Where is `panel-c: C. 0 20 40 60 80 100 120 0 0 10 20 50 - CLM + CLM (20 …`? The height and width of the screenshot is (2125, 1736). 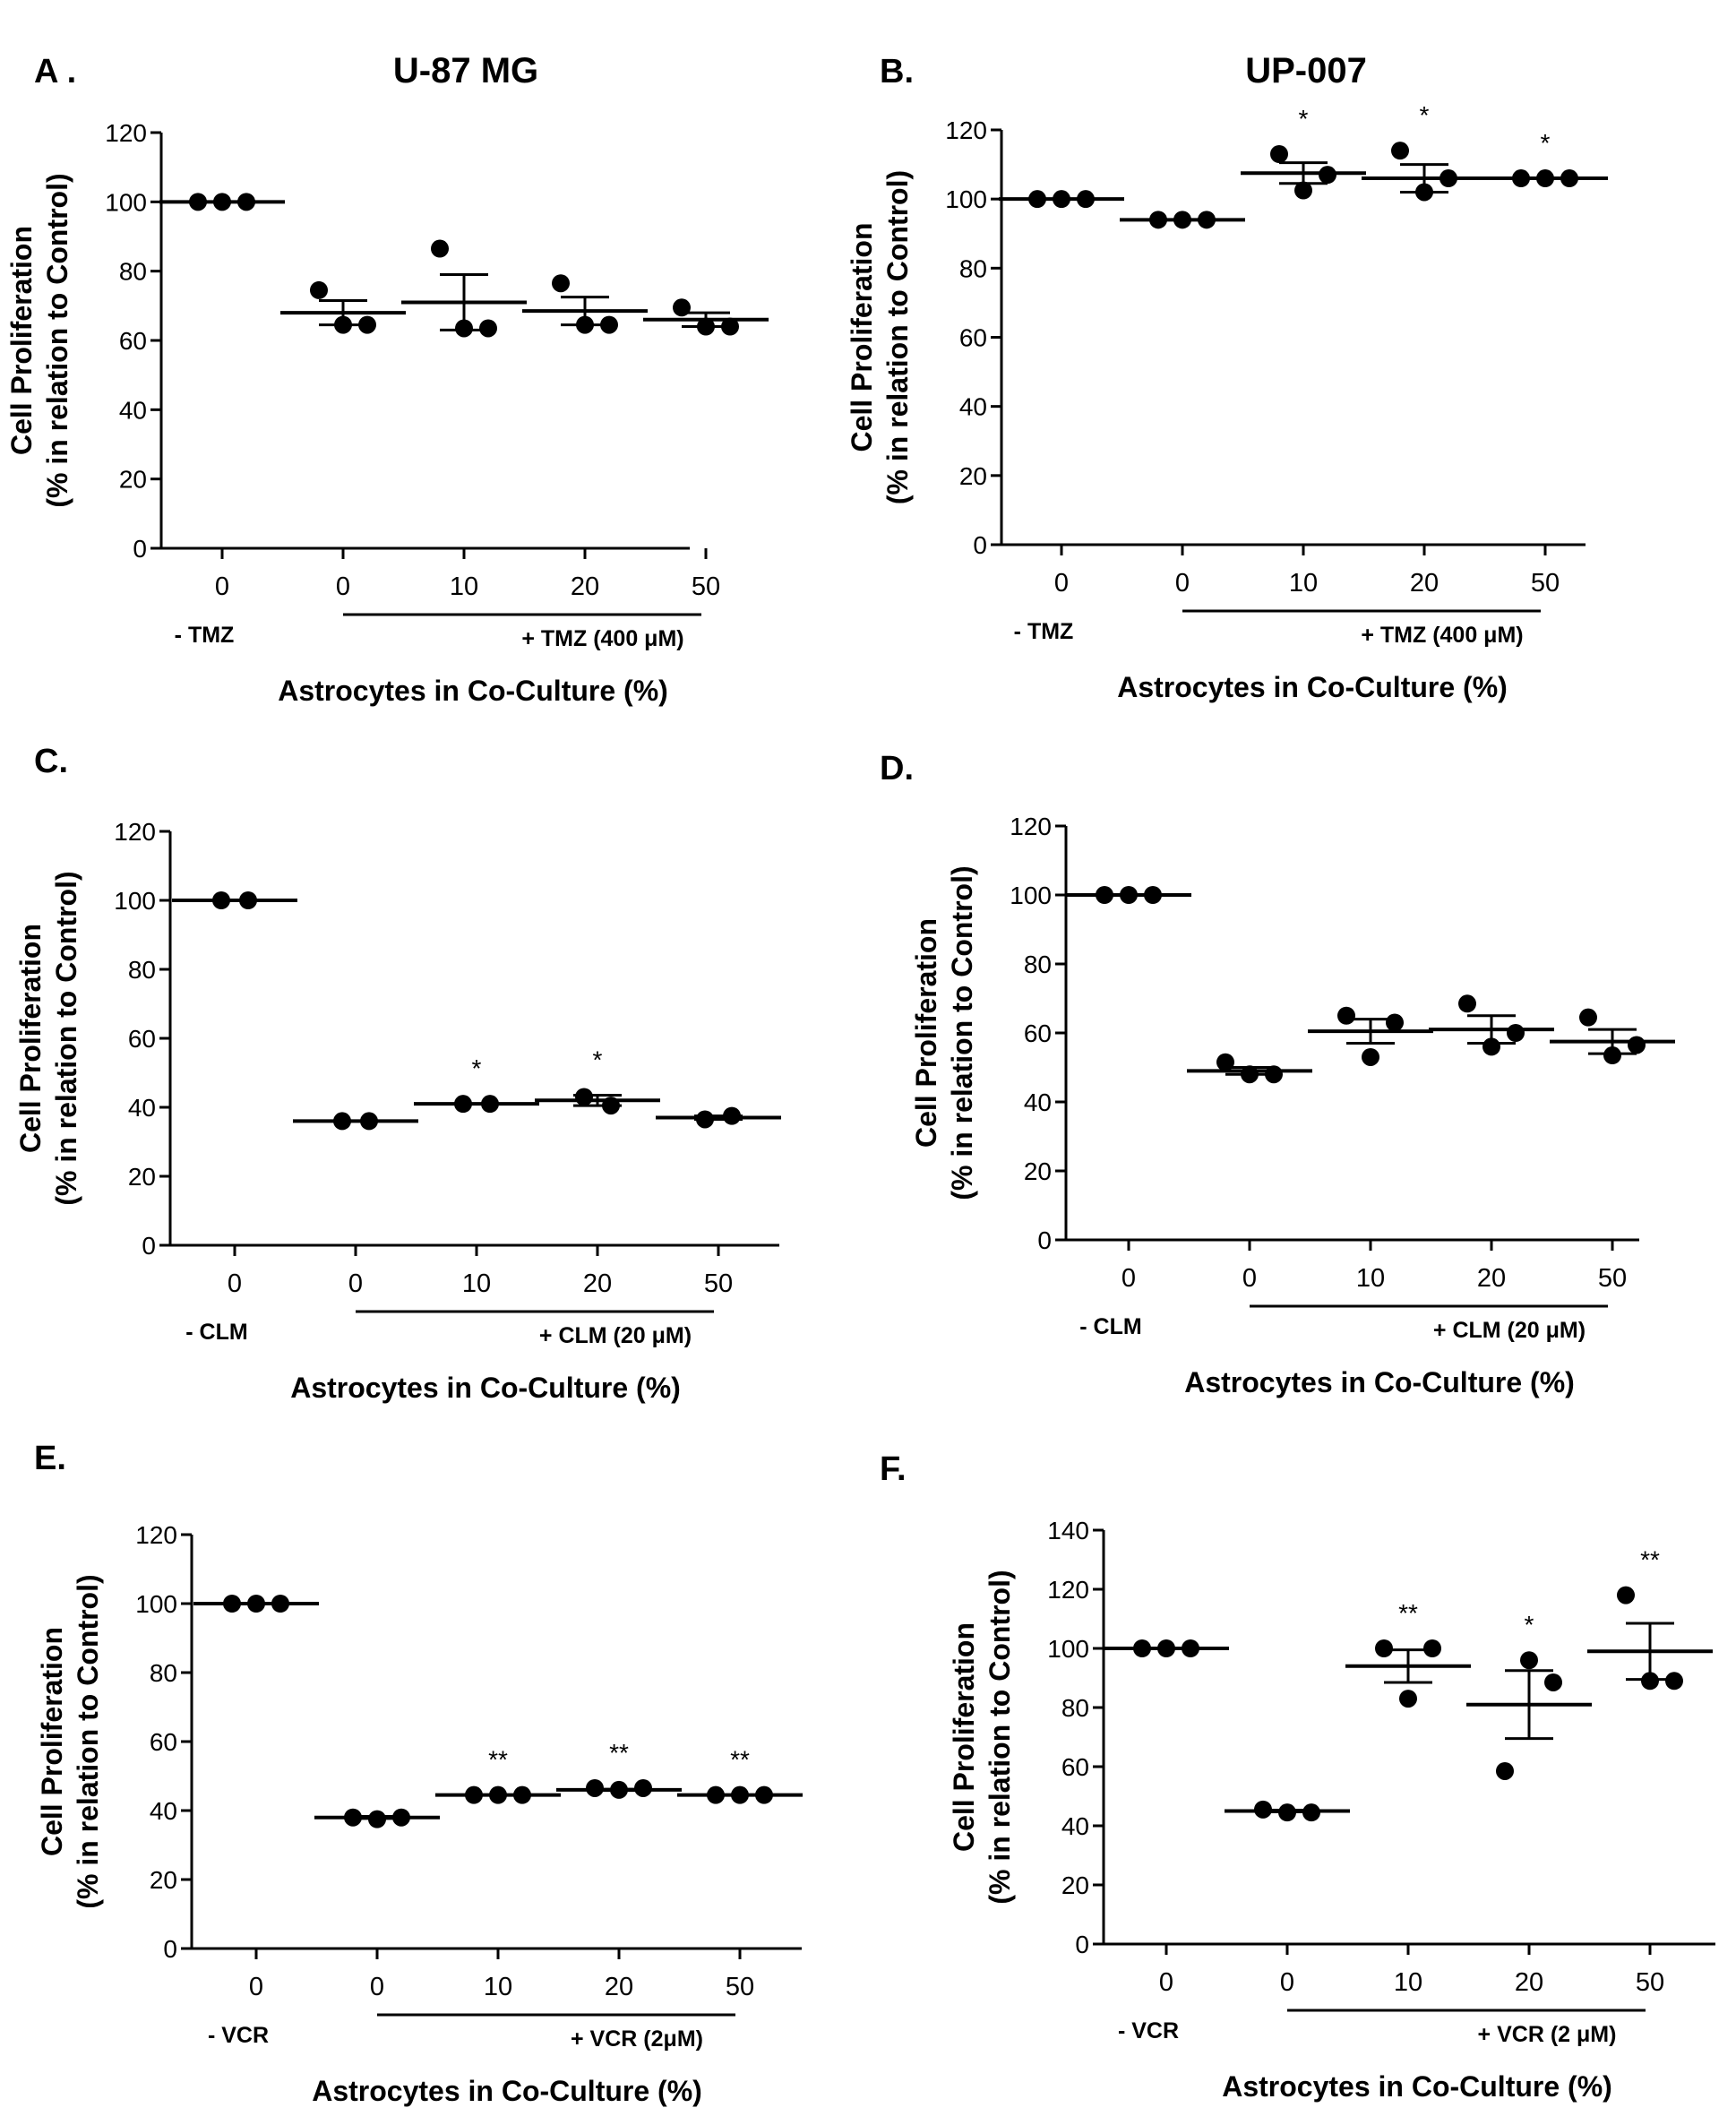
panel-c: C. 0 20 40 60 80 100 120 0 0 10 20 50 - CLM + CLM (20 … is located at coordinates (397, 1073).